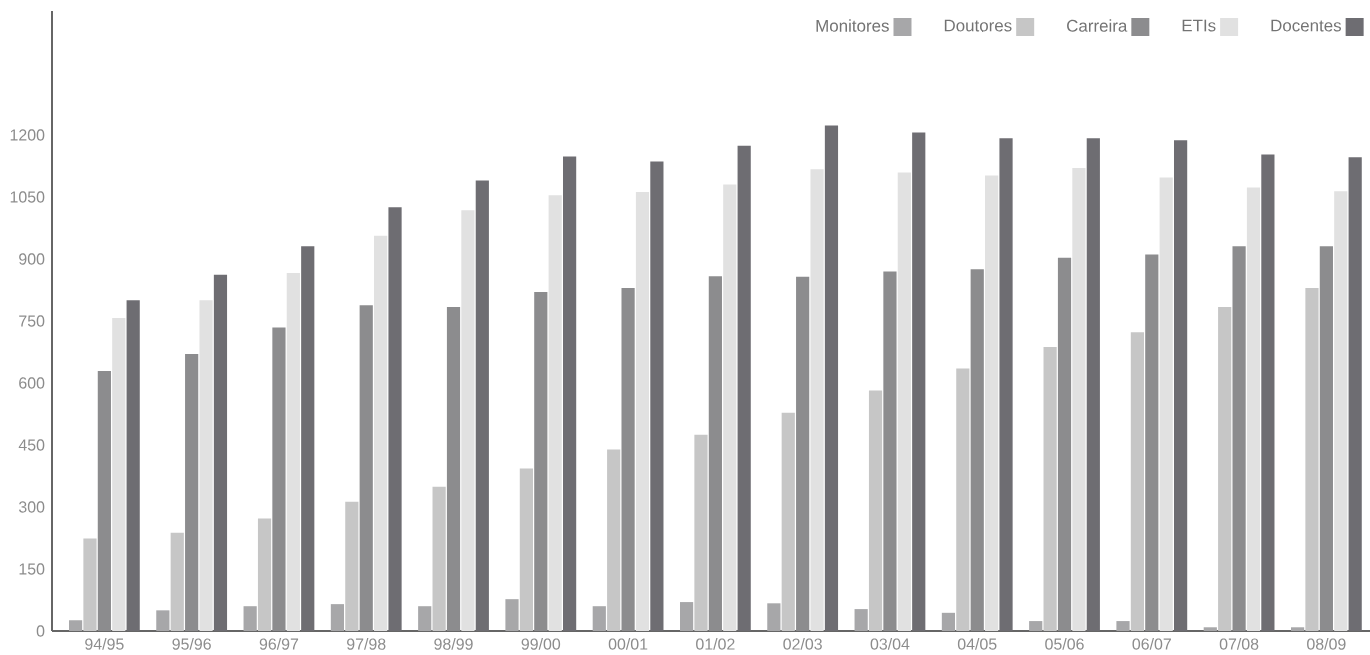 The height and width of the screenshot is (655, 1370). I want to click on legend-label: Carreira, so click(1097, 25).